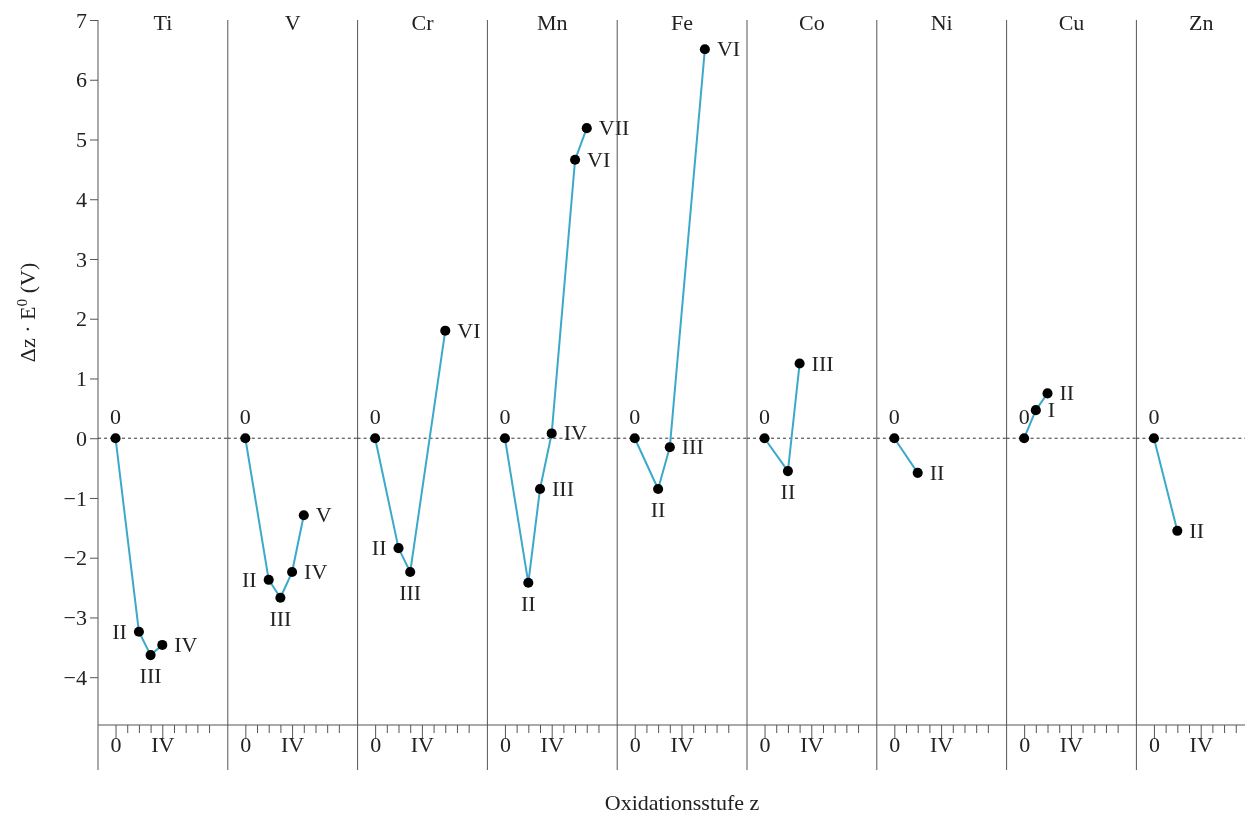 The image size is (1245, 825). Describe the element at coordinates (941, 22) in the screenshot. I see `chart-title: Ni` at that location.